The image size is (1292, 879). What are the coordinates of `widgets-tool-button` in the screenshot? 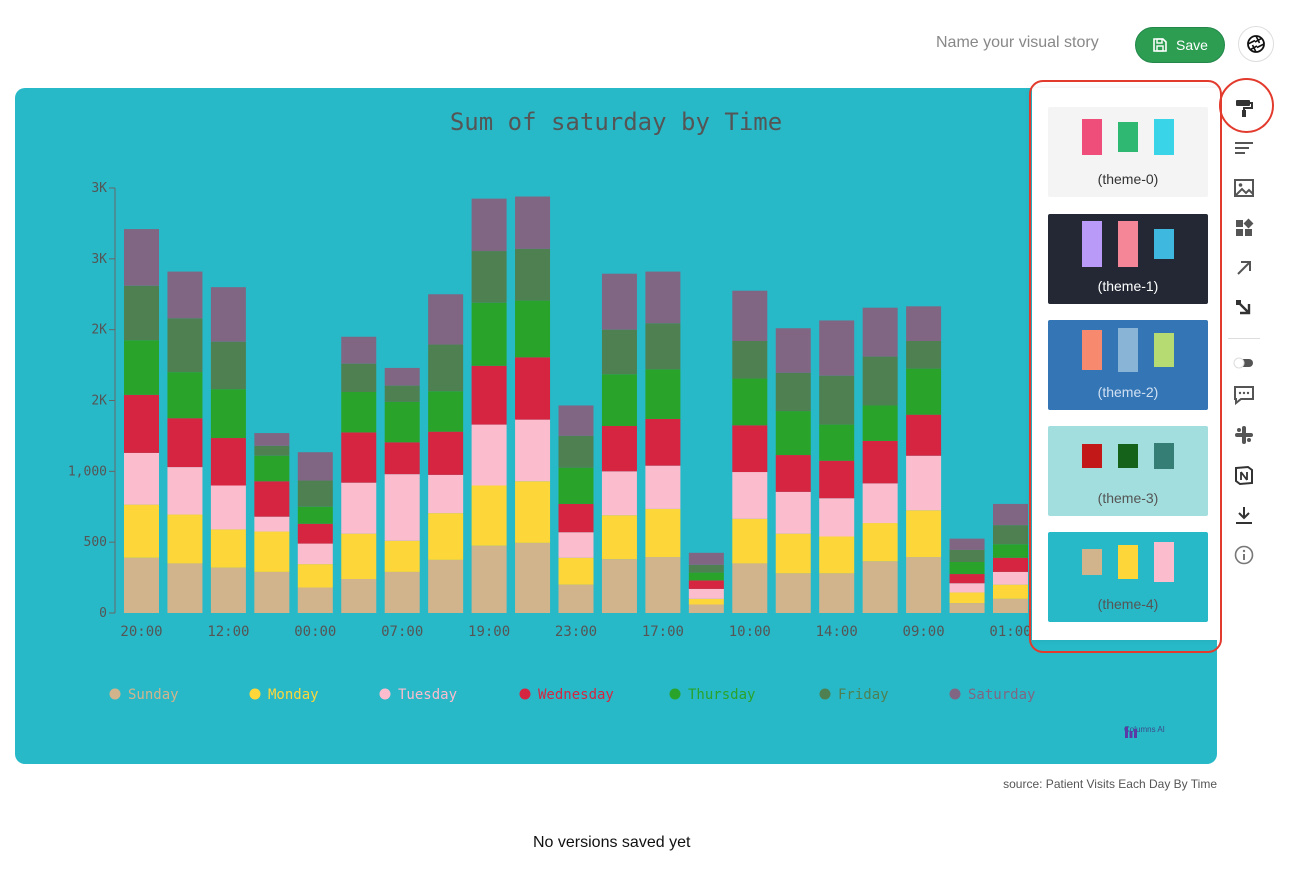 It's located at (1244, 228).